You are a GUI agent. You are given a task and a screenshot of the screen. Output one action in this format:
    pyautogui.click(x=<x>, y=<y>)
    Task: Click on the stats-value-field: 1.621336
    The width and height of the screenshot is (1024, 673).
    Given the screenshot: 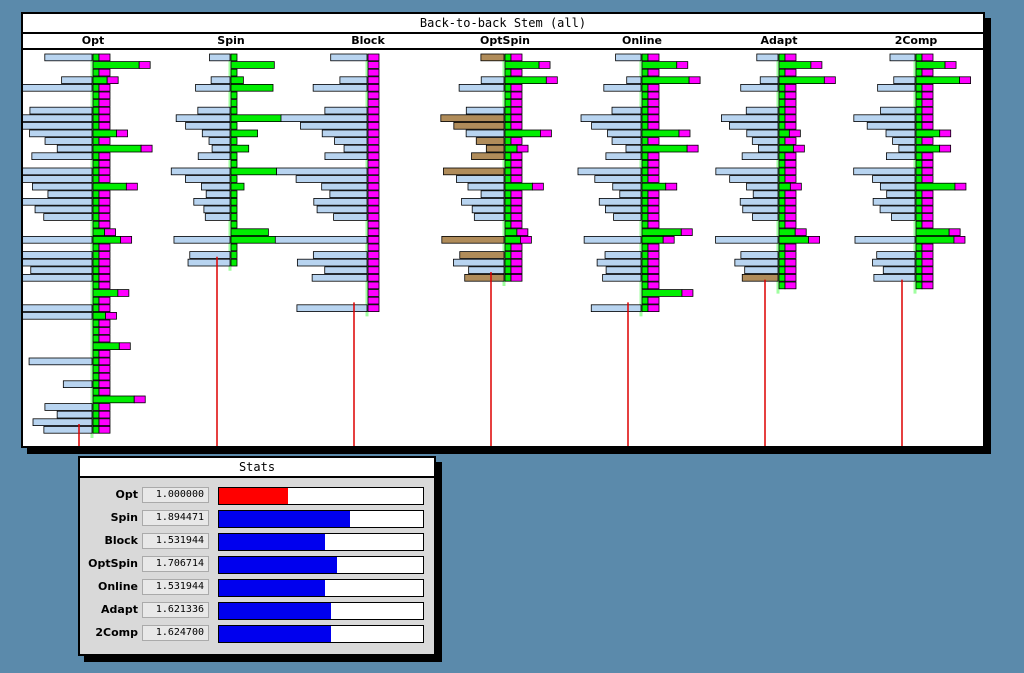 What is the action you would take?
    pyautogui.click(x=175, y=610)
    